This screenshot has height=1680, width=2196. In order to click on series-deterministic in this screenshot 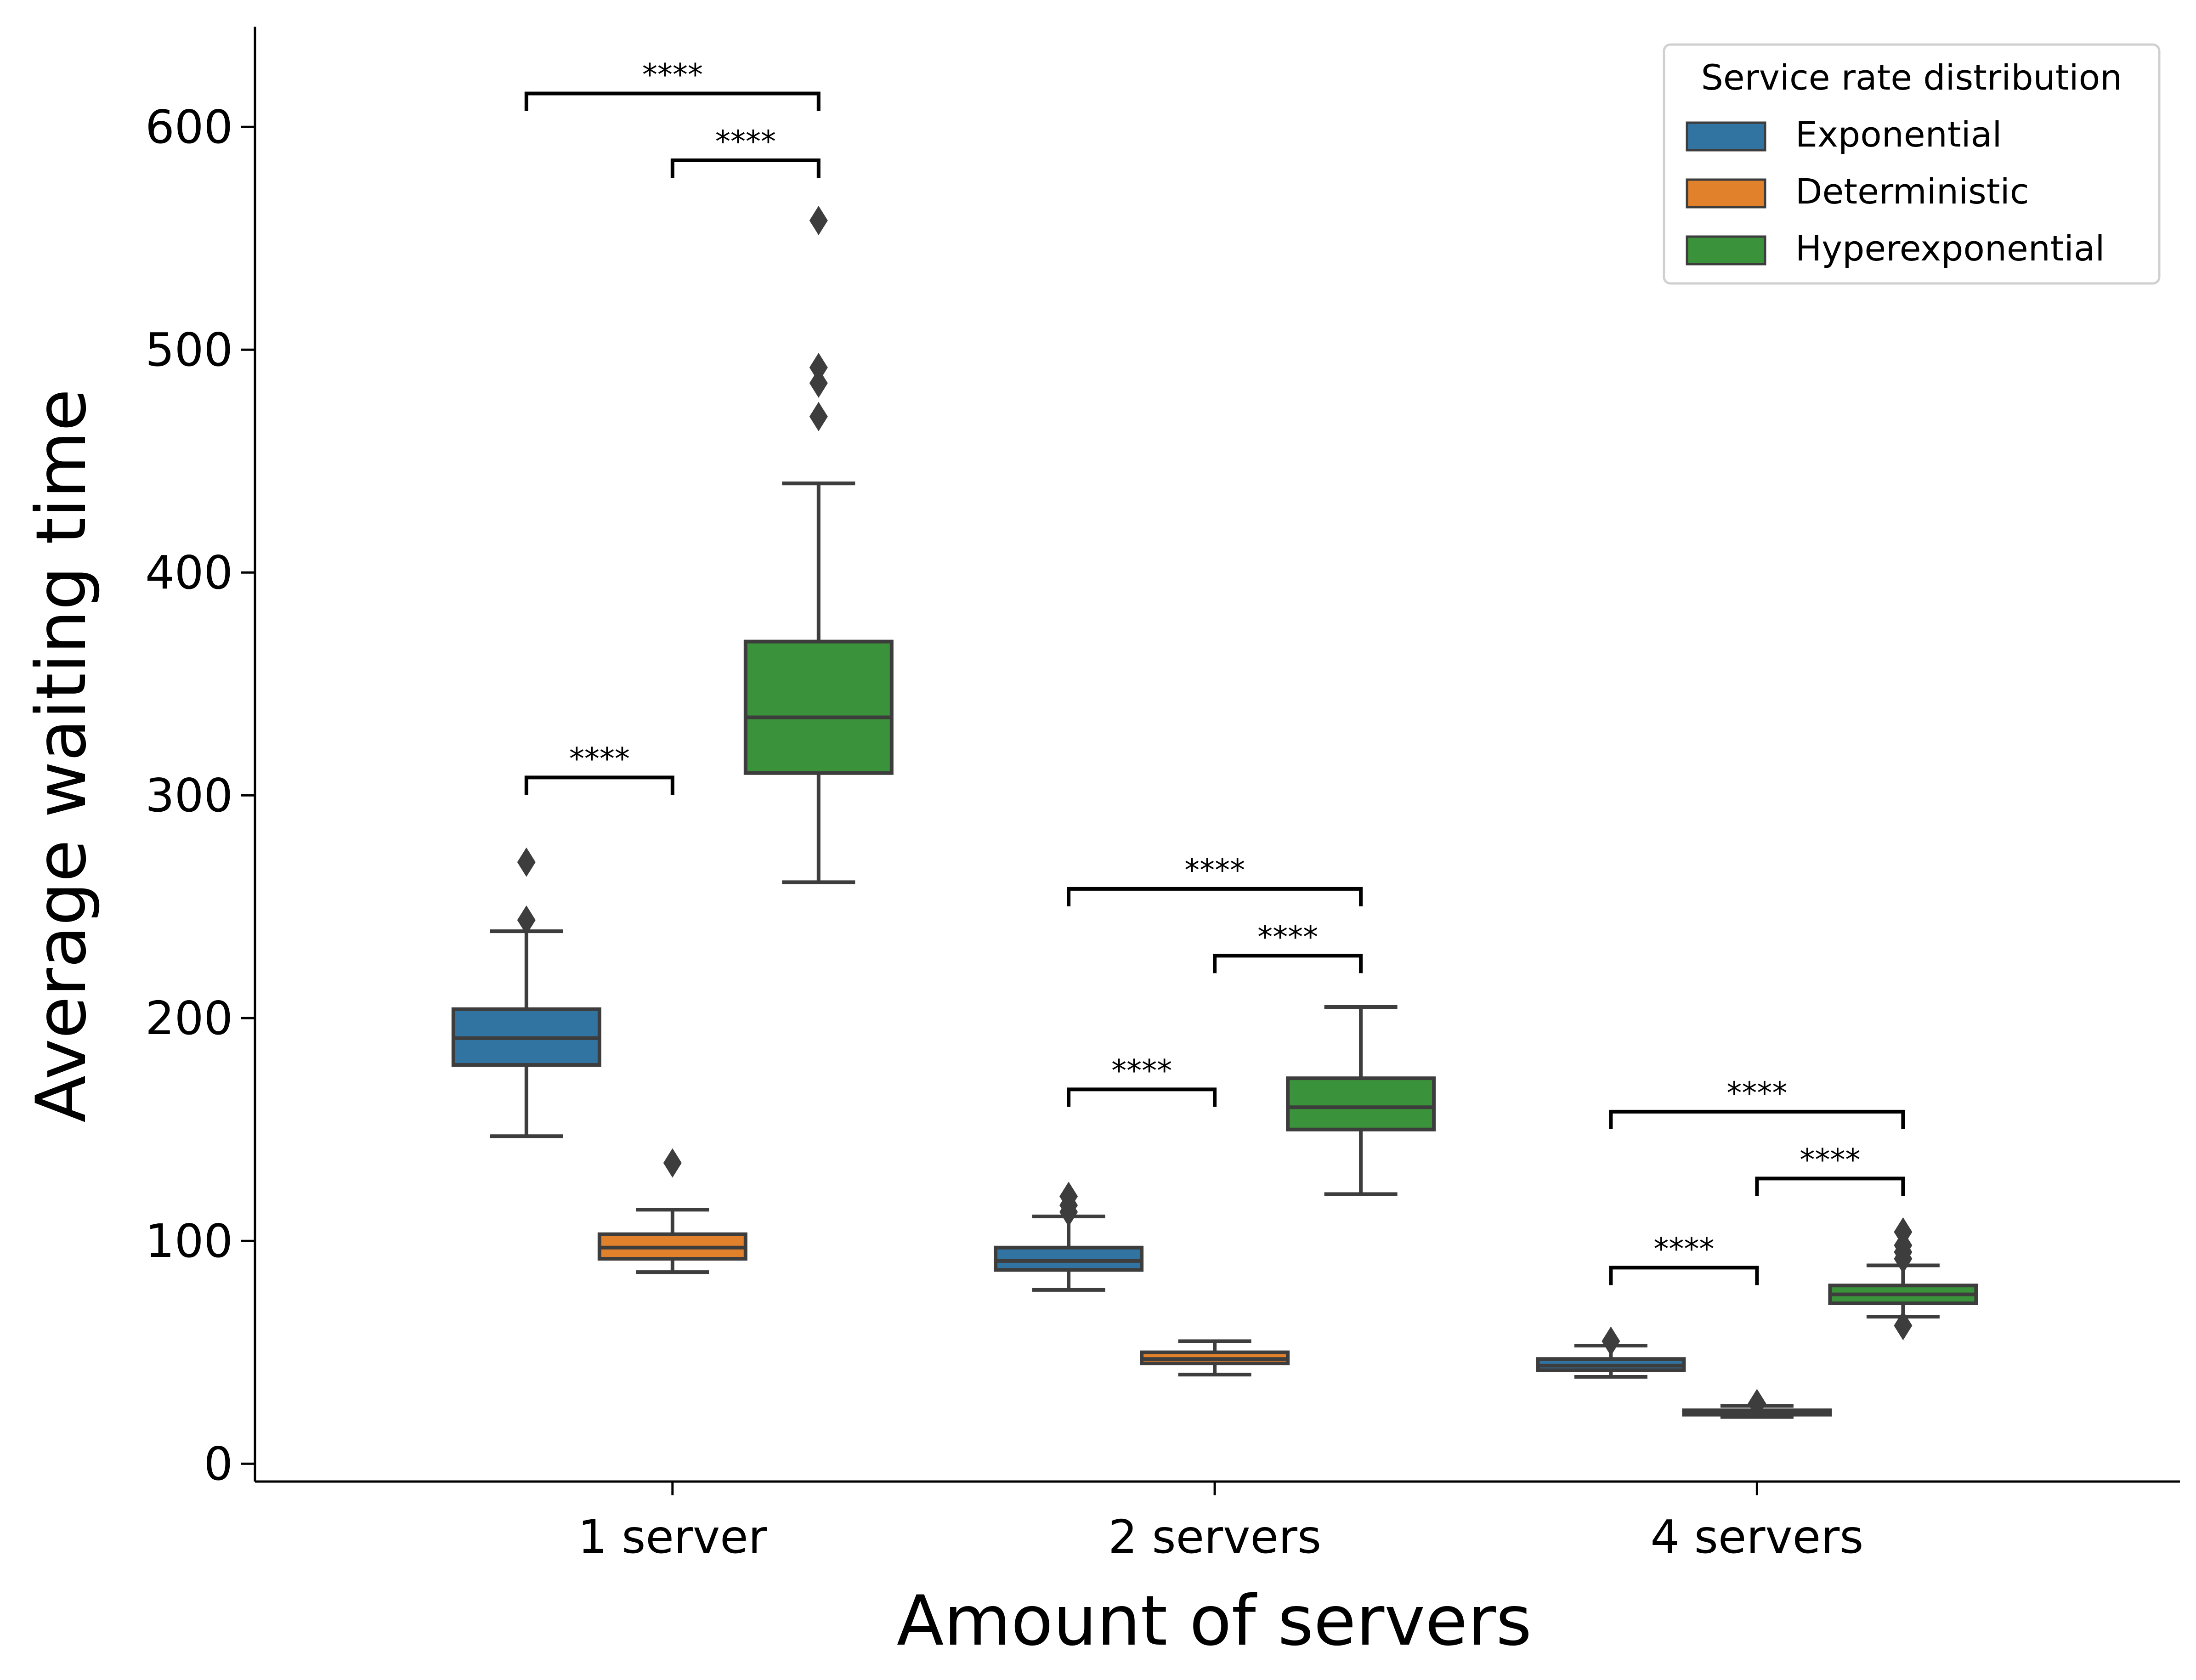, I will do `click(1214, 1283)`.